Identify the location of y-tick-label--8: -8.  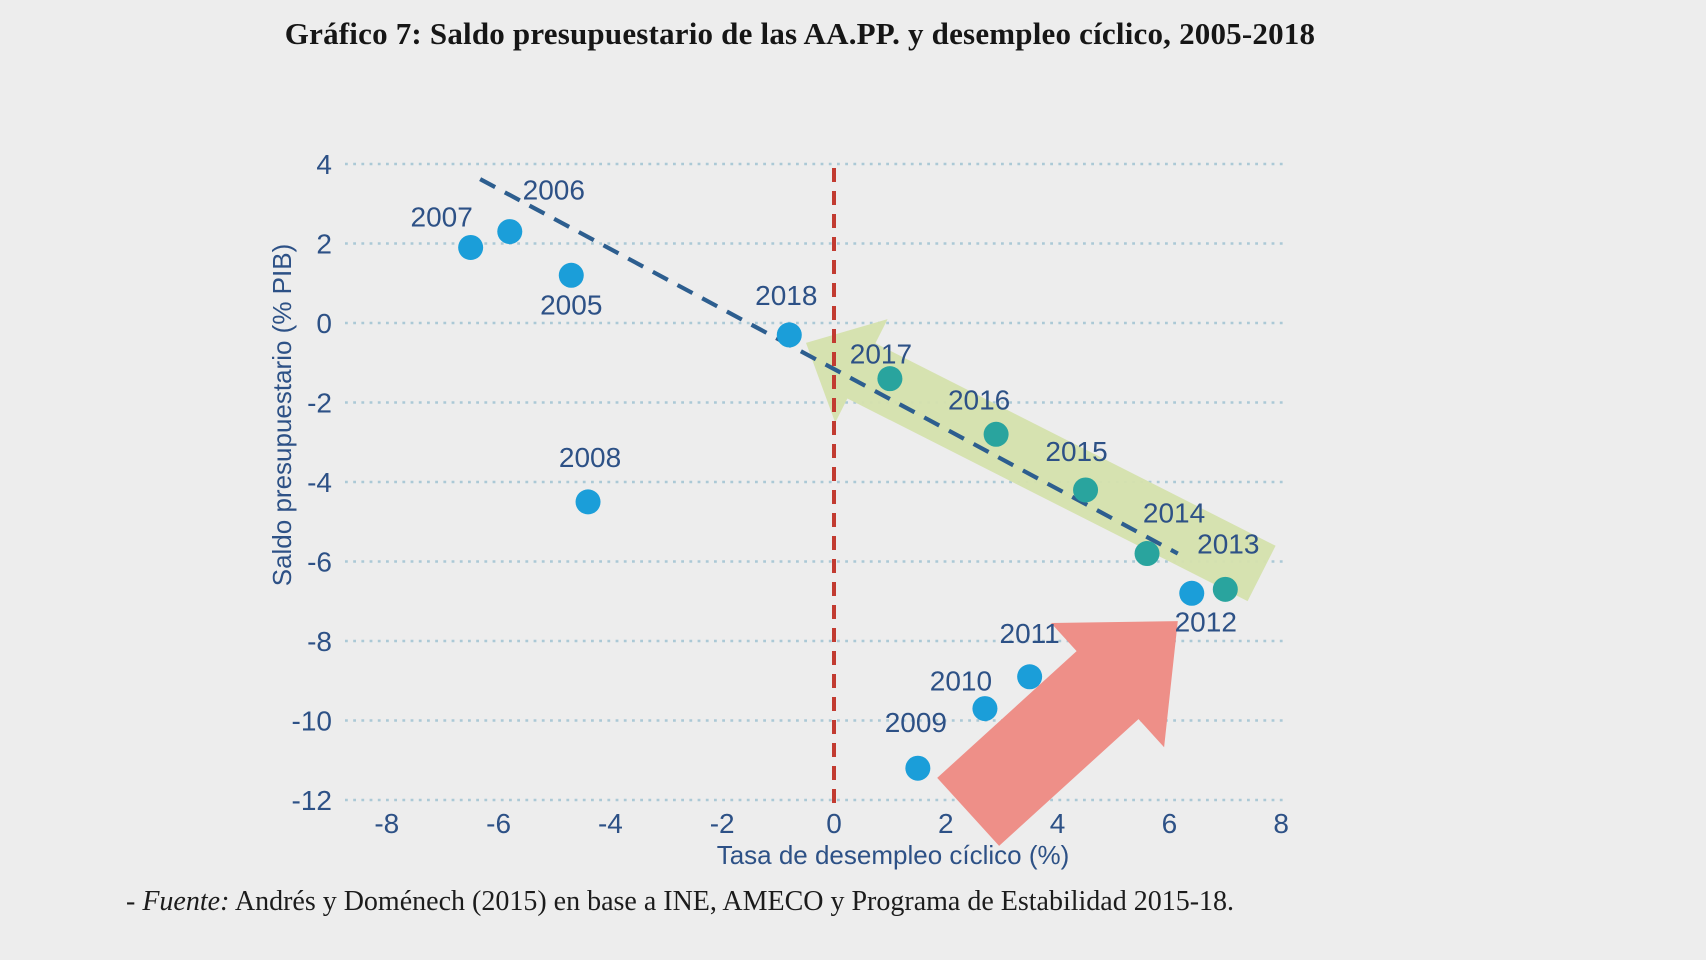
(319, 641).